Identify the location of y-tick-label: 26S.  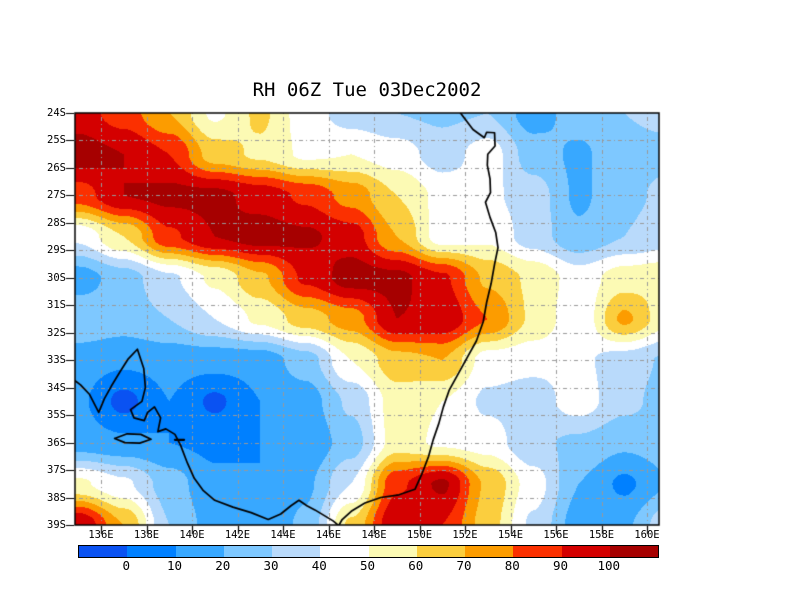
(56, 167).